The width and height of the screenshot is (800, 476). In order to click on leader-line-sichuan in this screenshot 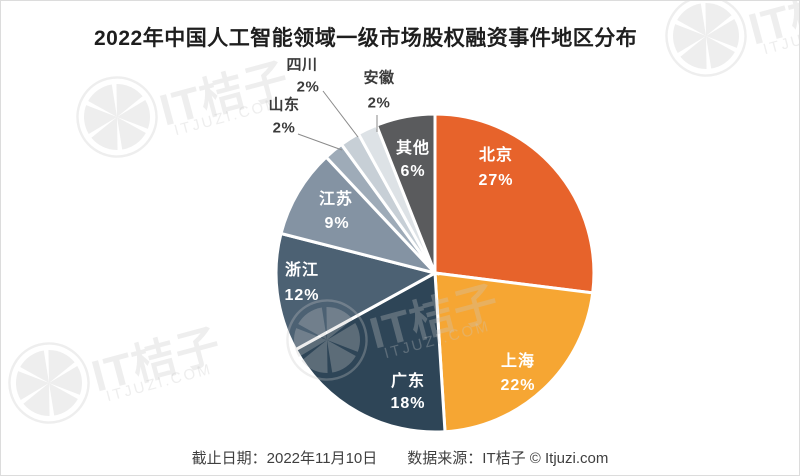, I will do `click(340, 114)`.